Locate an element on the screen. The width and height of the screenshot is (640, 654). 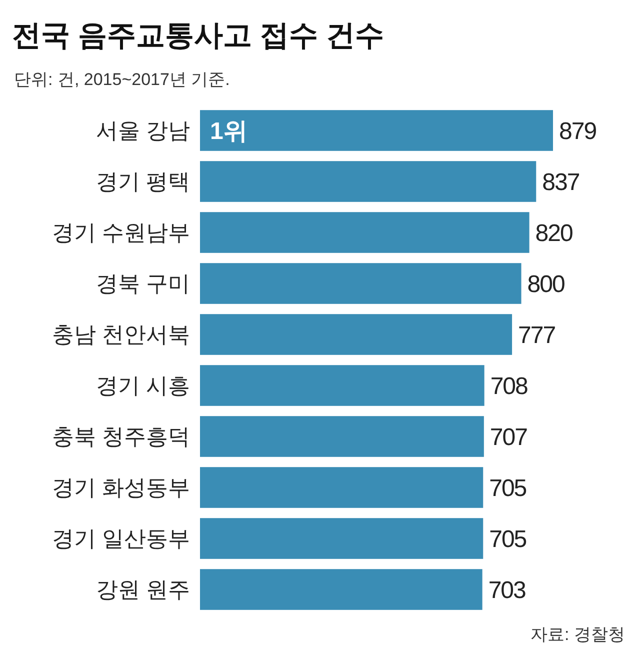
data-label: 708 is located at coordinates (509, 386).